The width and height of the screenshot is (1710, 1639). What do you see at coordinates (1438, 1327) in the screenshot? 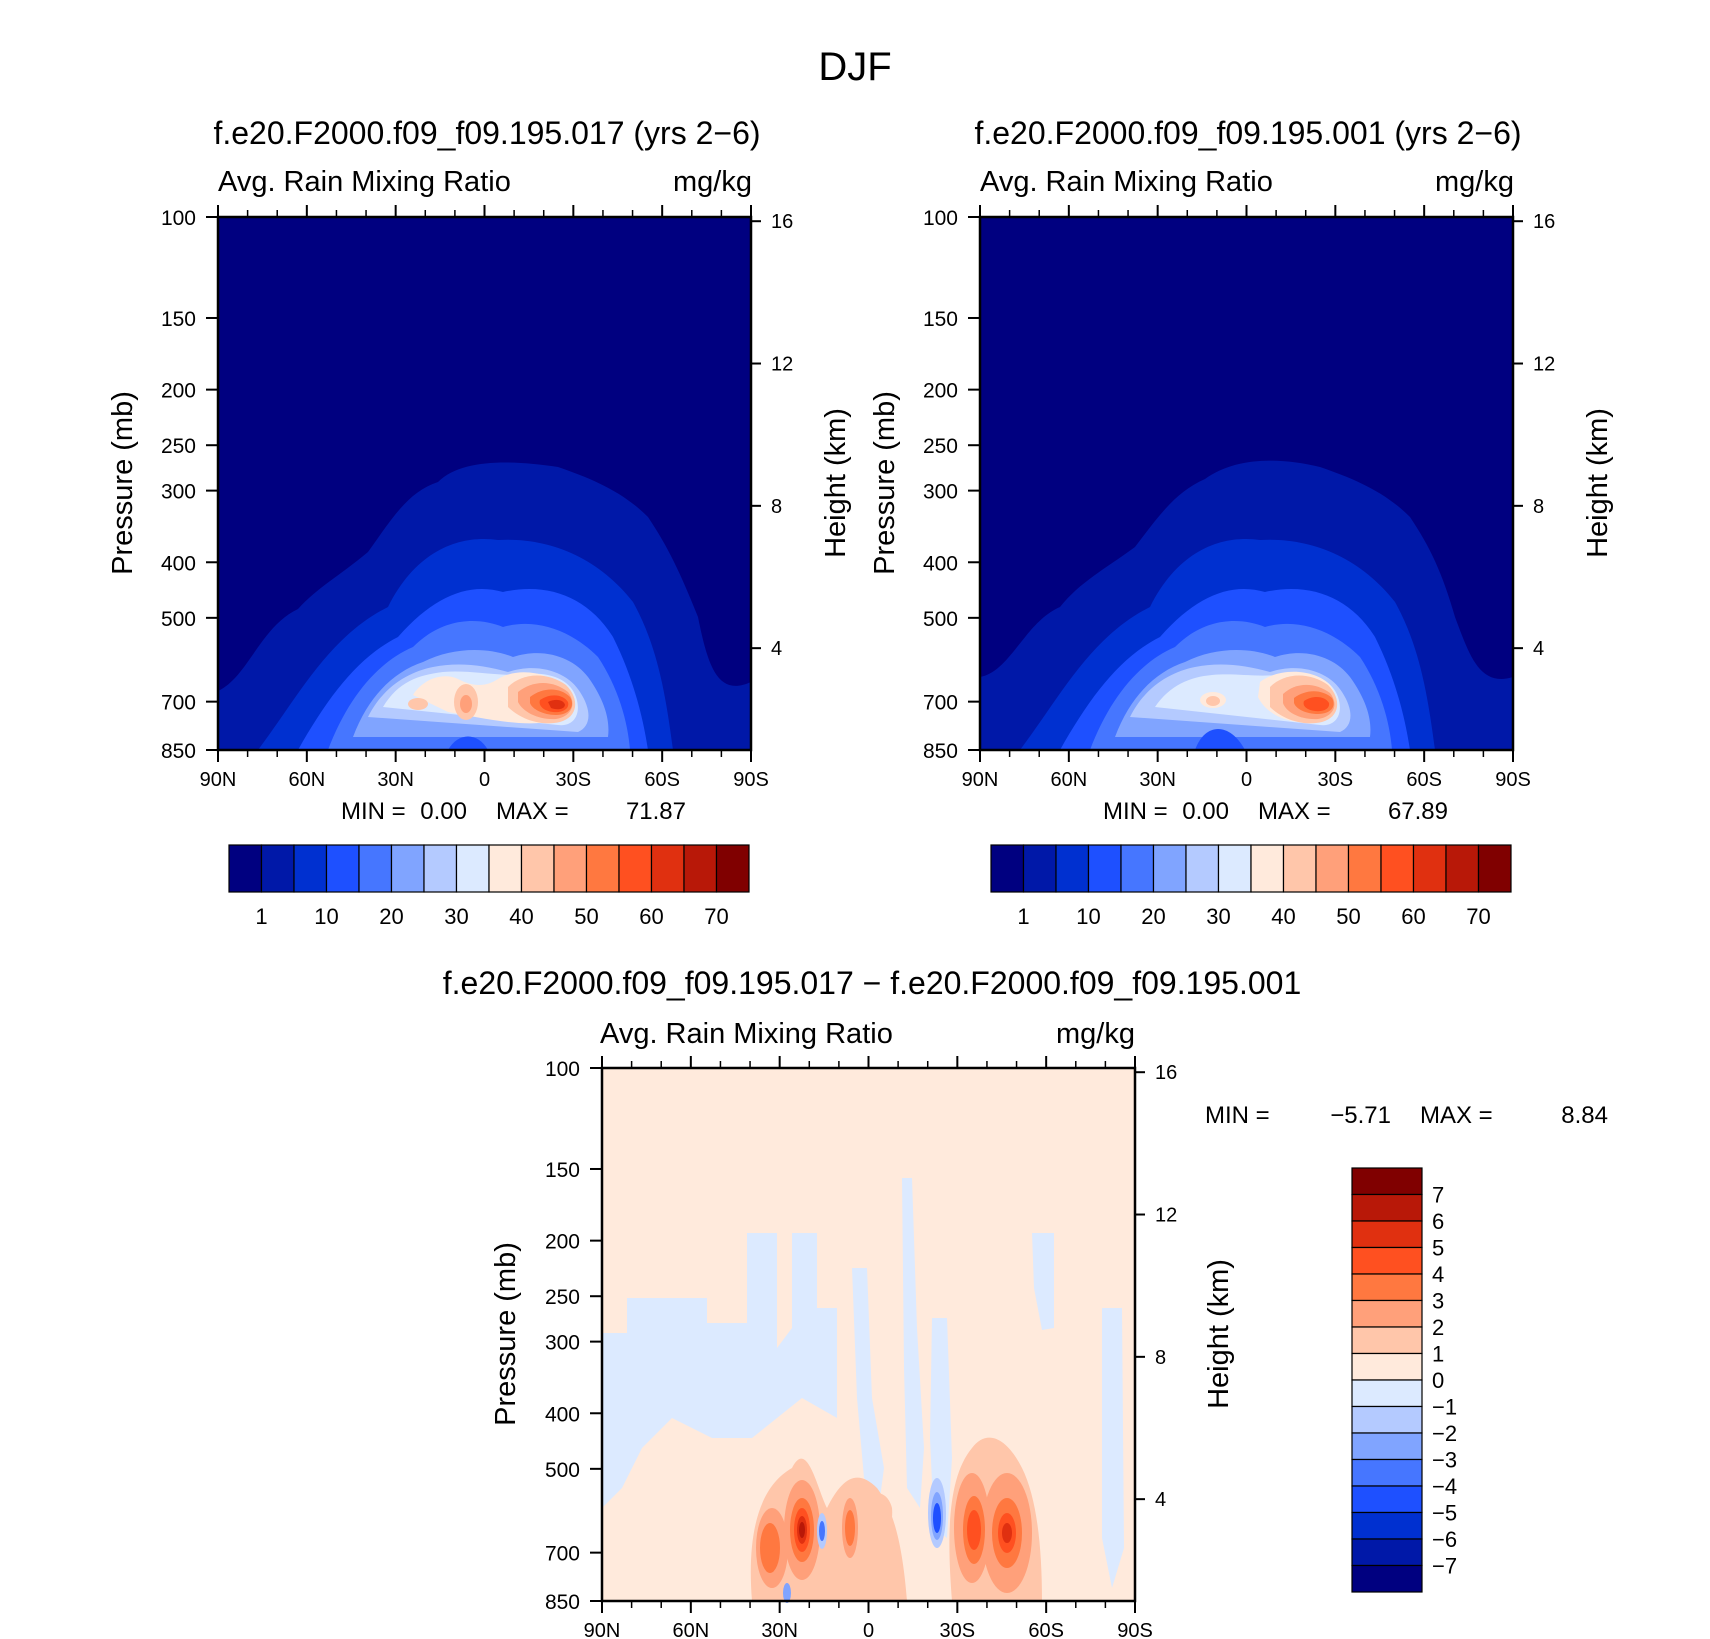
I see `colorbar-label: 2` at bounding box center [1438, 1327].